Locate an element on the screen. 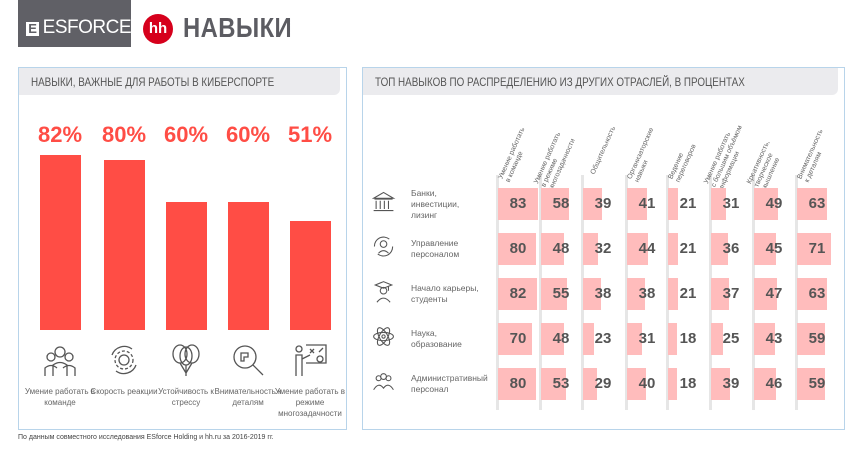  value-label: 49 is located at coordinates (774, 203).